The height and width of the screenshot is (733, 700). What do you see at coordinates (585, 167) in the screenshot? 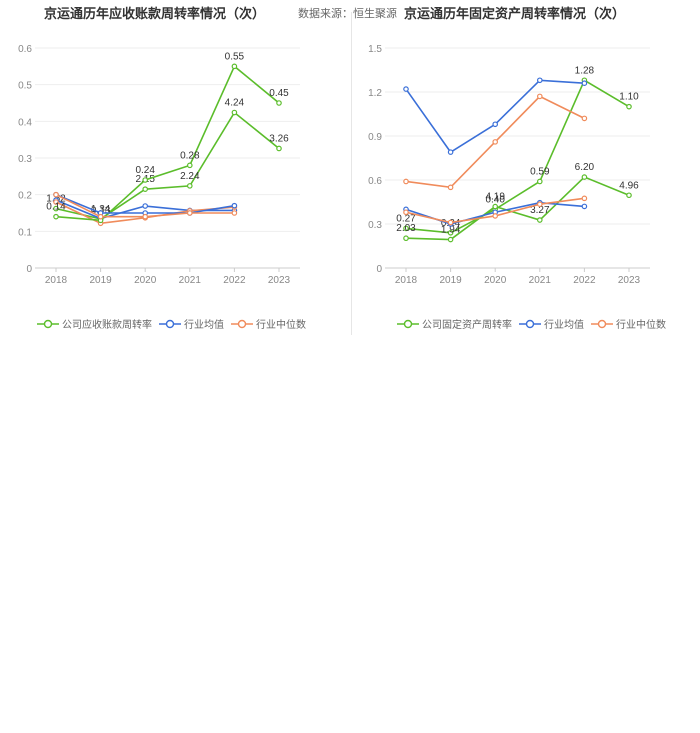
I see `data-label: 6.20` at bounding box center [585, 167].